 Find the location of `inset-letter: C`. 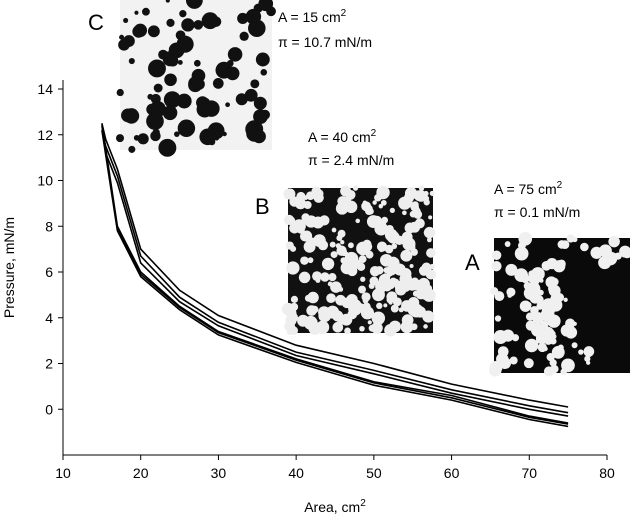

inset-letter: C is located at coordinates (96, 22).